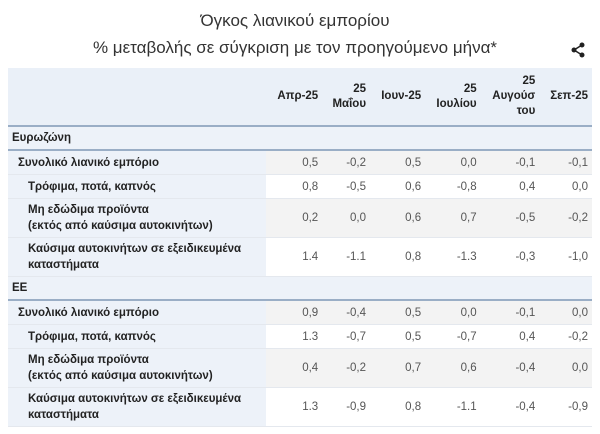 The height and width of the screenshot is (434, 600). Describe the element at coordinates (510, 257) in the screenshot. I see `value-cell: -0,3` at that location.